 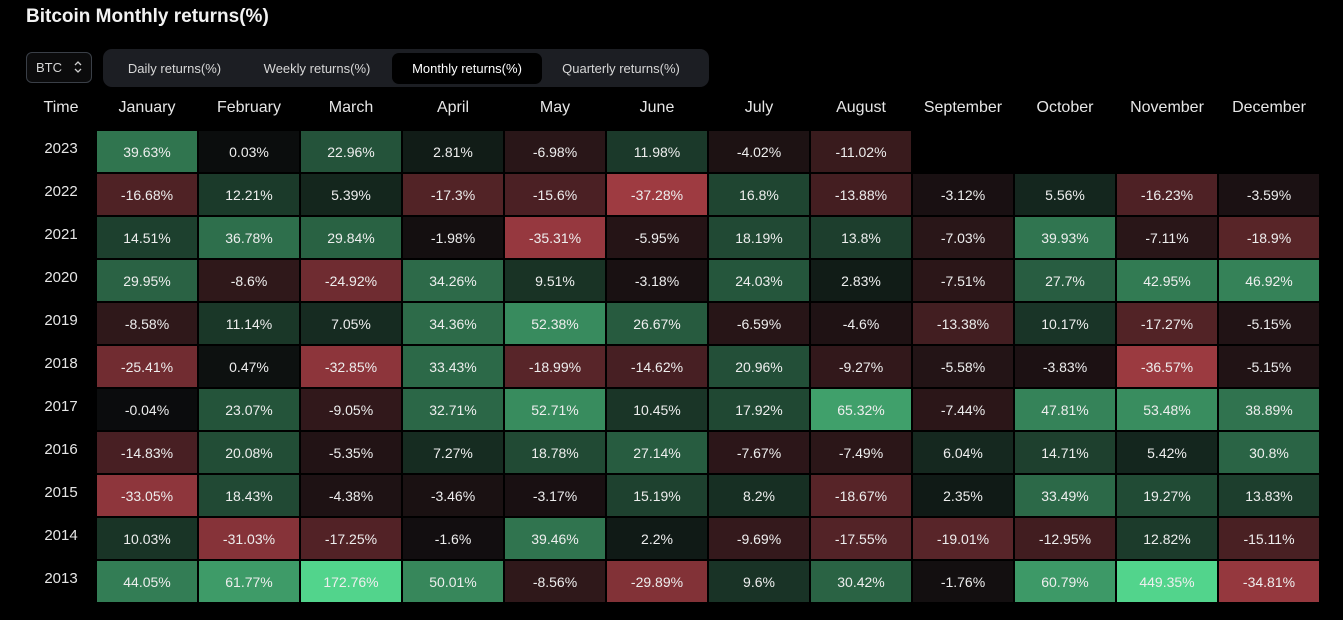 What do you see at coordinates (963, 237) in the screenshot?
I see `heatmap-cell: -7.03%` at bounding box center [963, 237].